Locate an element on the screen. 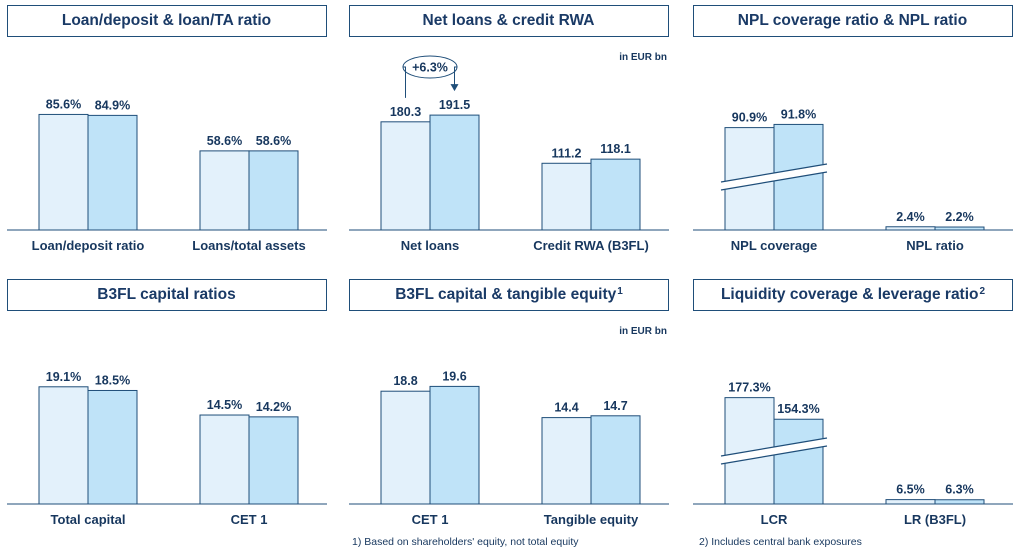 The image size is (1024, 554). data-label: 2.4% is located at coordinates (910, 217).